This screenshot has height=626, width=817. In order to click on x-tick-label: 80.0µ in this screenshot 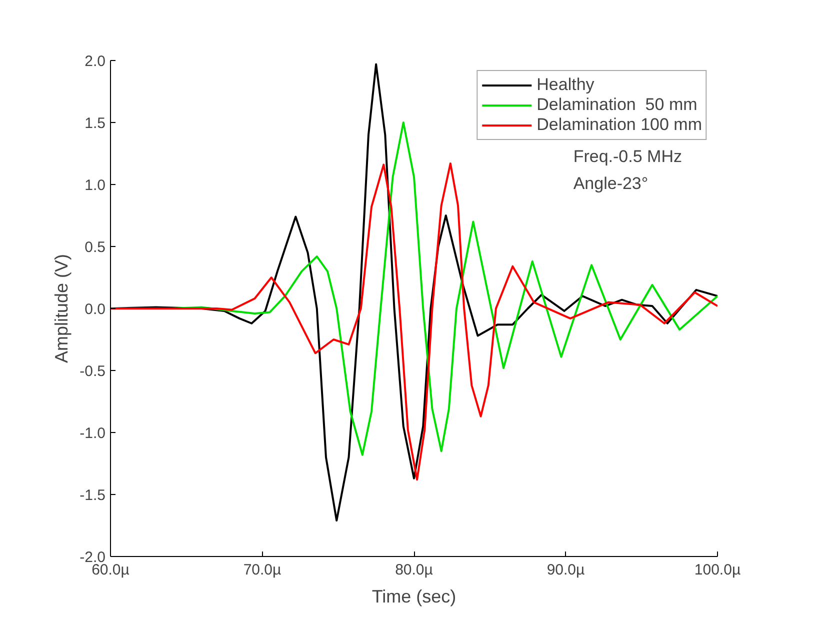, I will do `click(414, 570)`.